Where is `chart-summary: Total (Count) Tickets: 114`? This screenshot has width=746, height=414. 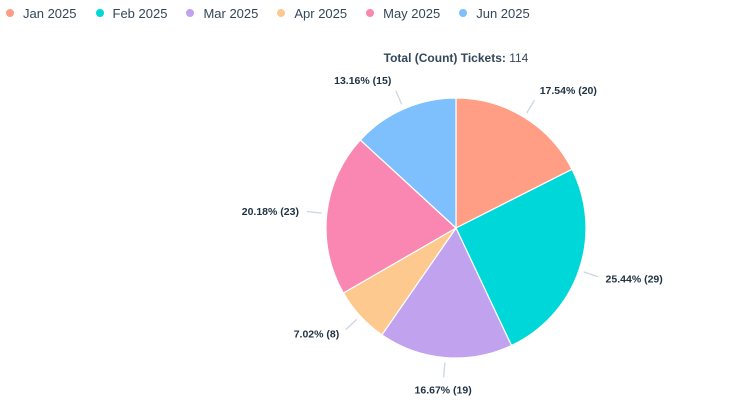 chart-summary: Total (Count) Tickets: 114 is located at coordinates (373, 58).